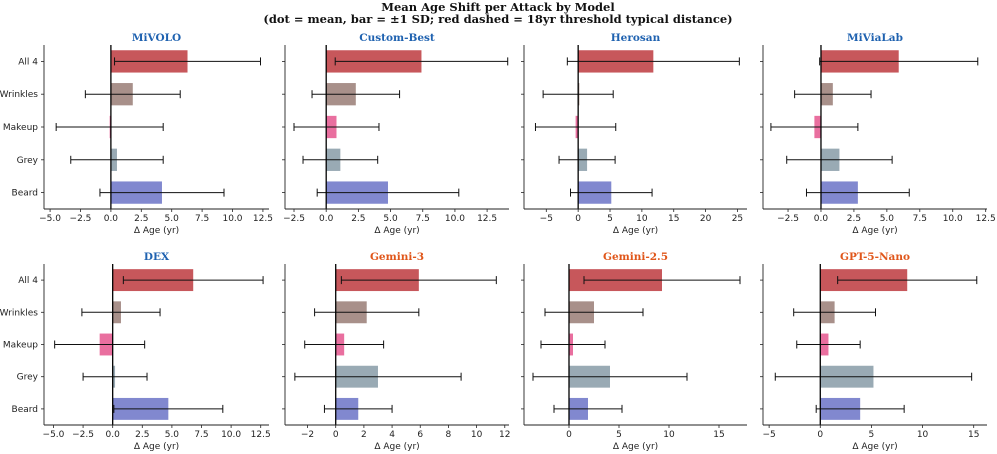 The width and height of the screenshot is (997, 454). I want to click on chart-panel-gpt-5-nano: GPT-5-Nano −5 0 5 10 15 Δ Age (yr), so click(873, 351).